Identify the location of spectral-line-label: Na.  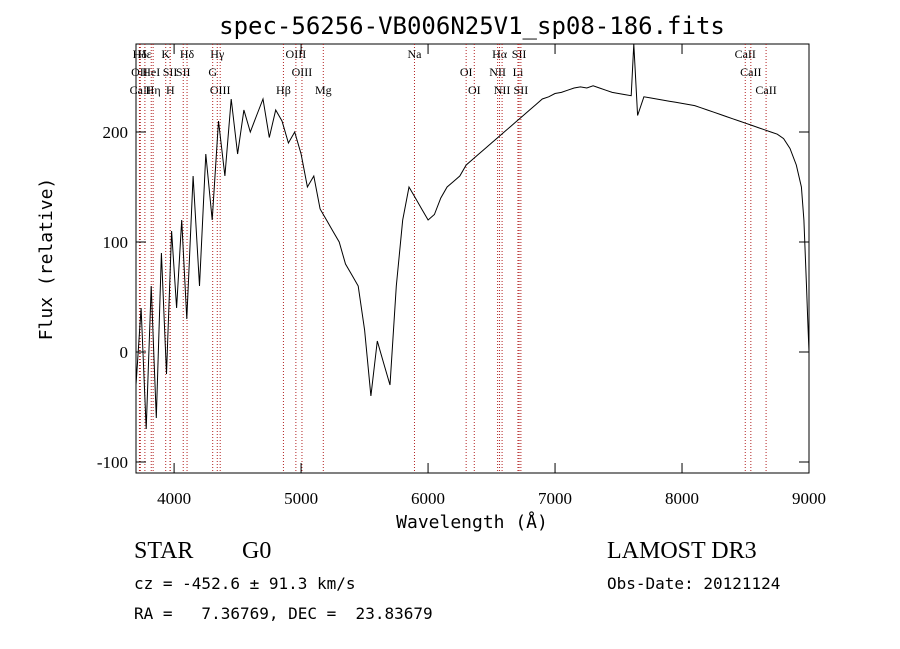
(414, 54).